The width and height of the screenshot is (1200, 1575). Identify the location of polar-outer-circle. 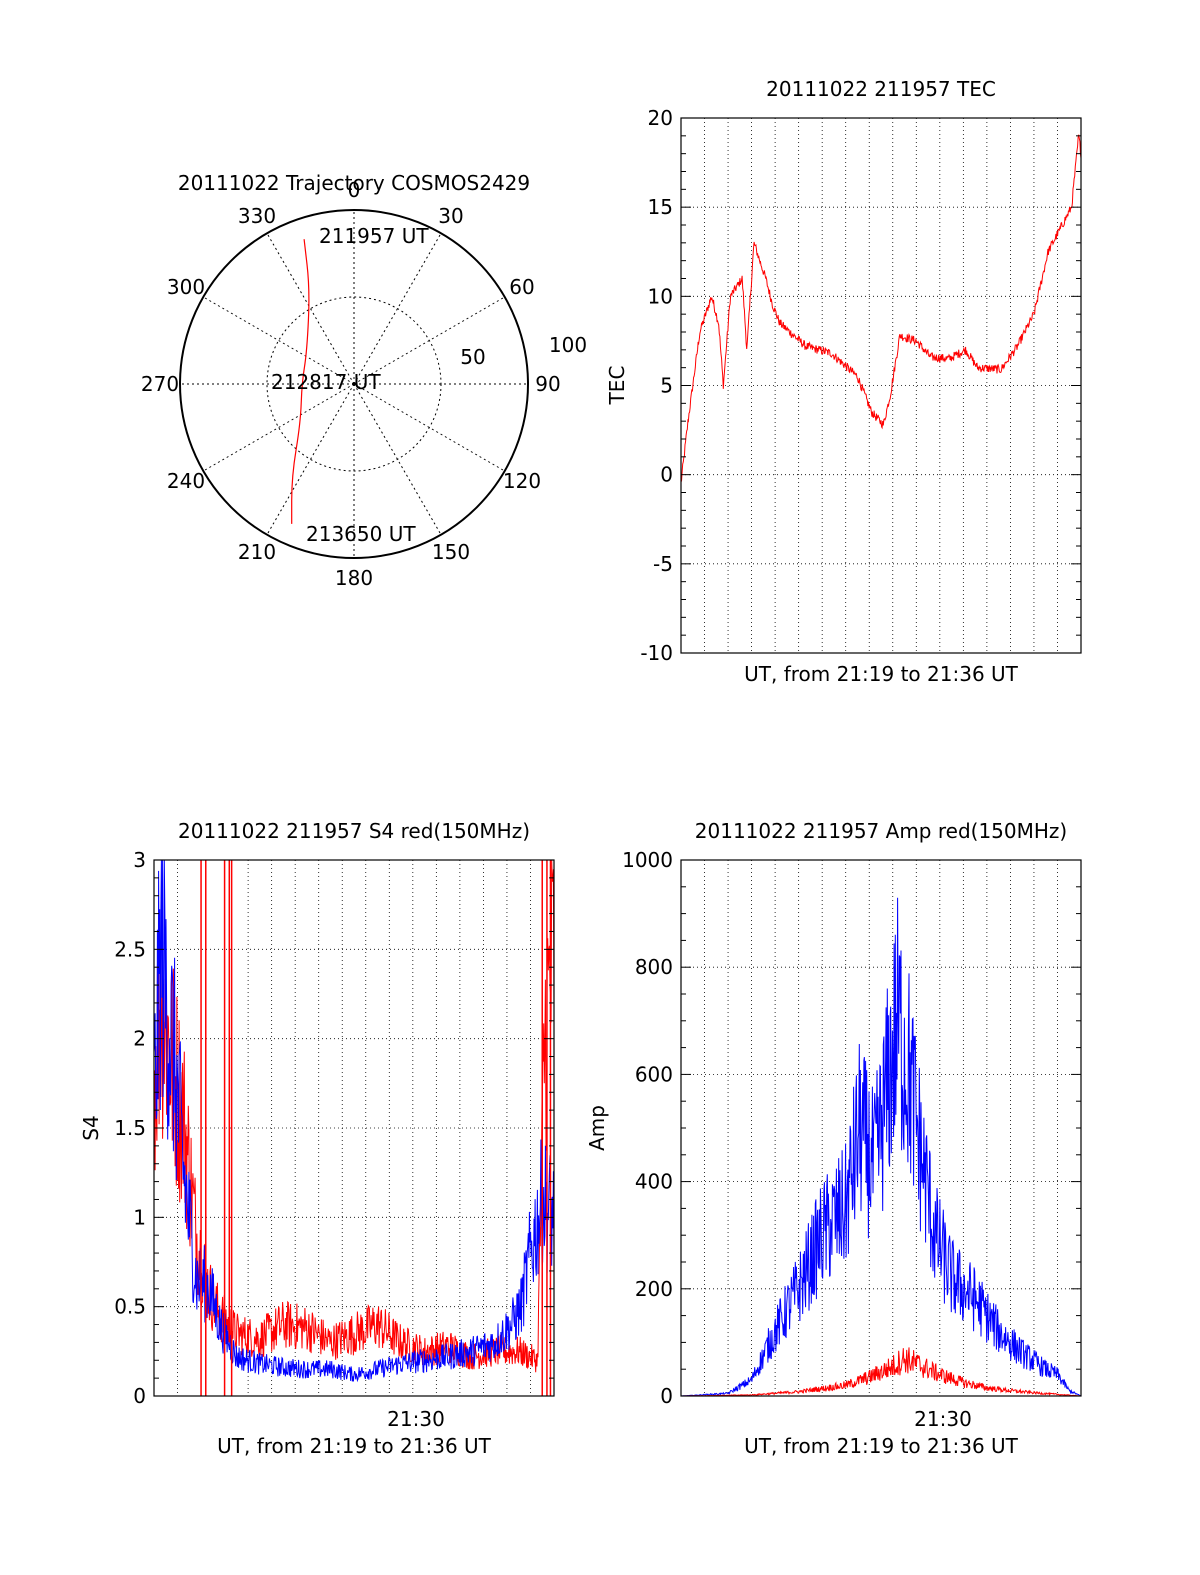
(354, 384).